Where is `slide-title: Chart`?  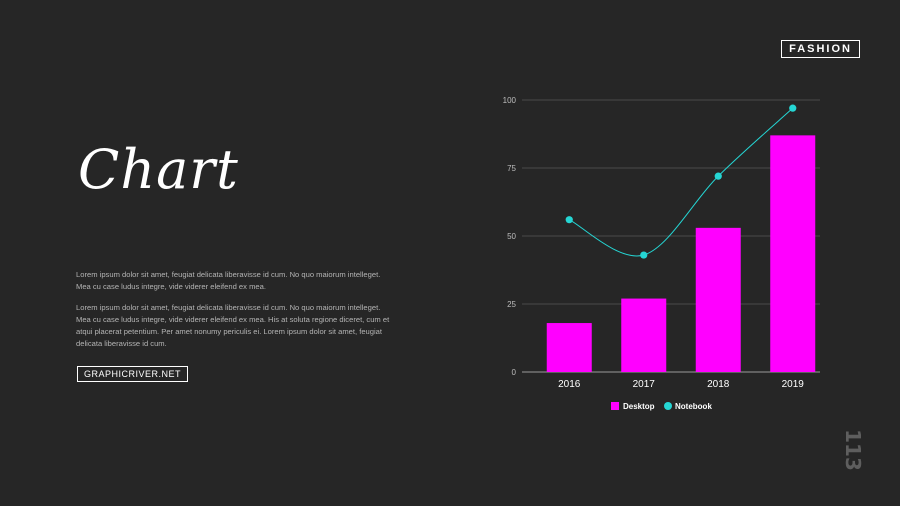
slide-title: Chart is located at coordinates (158, 169).